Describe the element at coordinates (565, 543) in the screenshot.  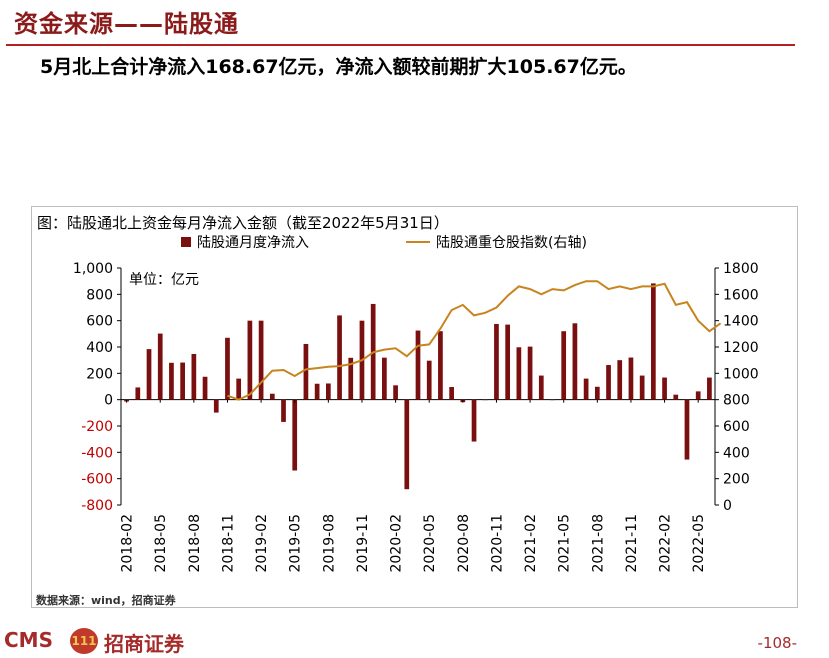
I see `x-axis-tick-label: 2021-05` at that location.